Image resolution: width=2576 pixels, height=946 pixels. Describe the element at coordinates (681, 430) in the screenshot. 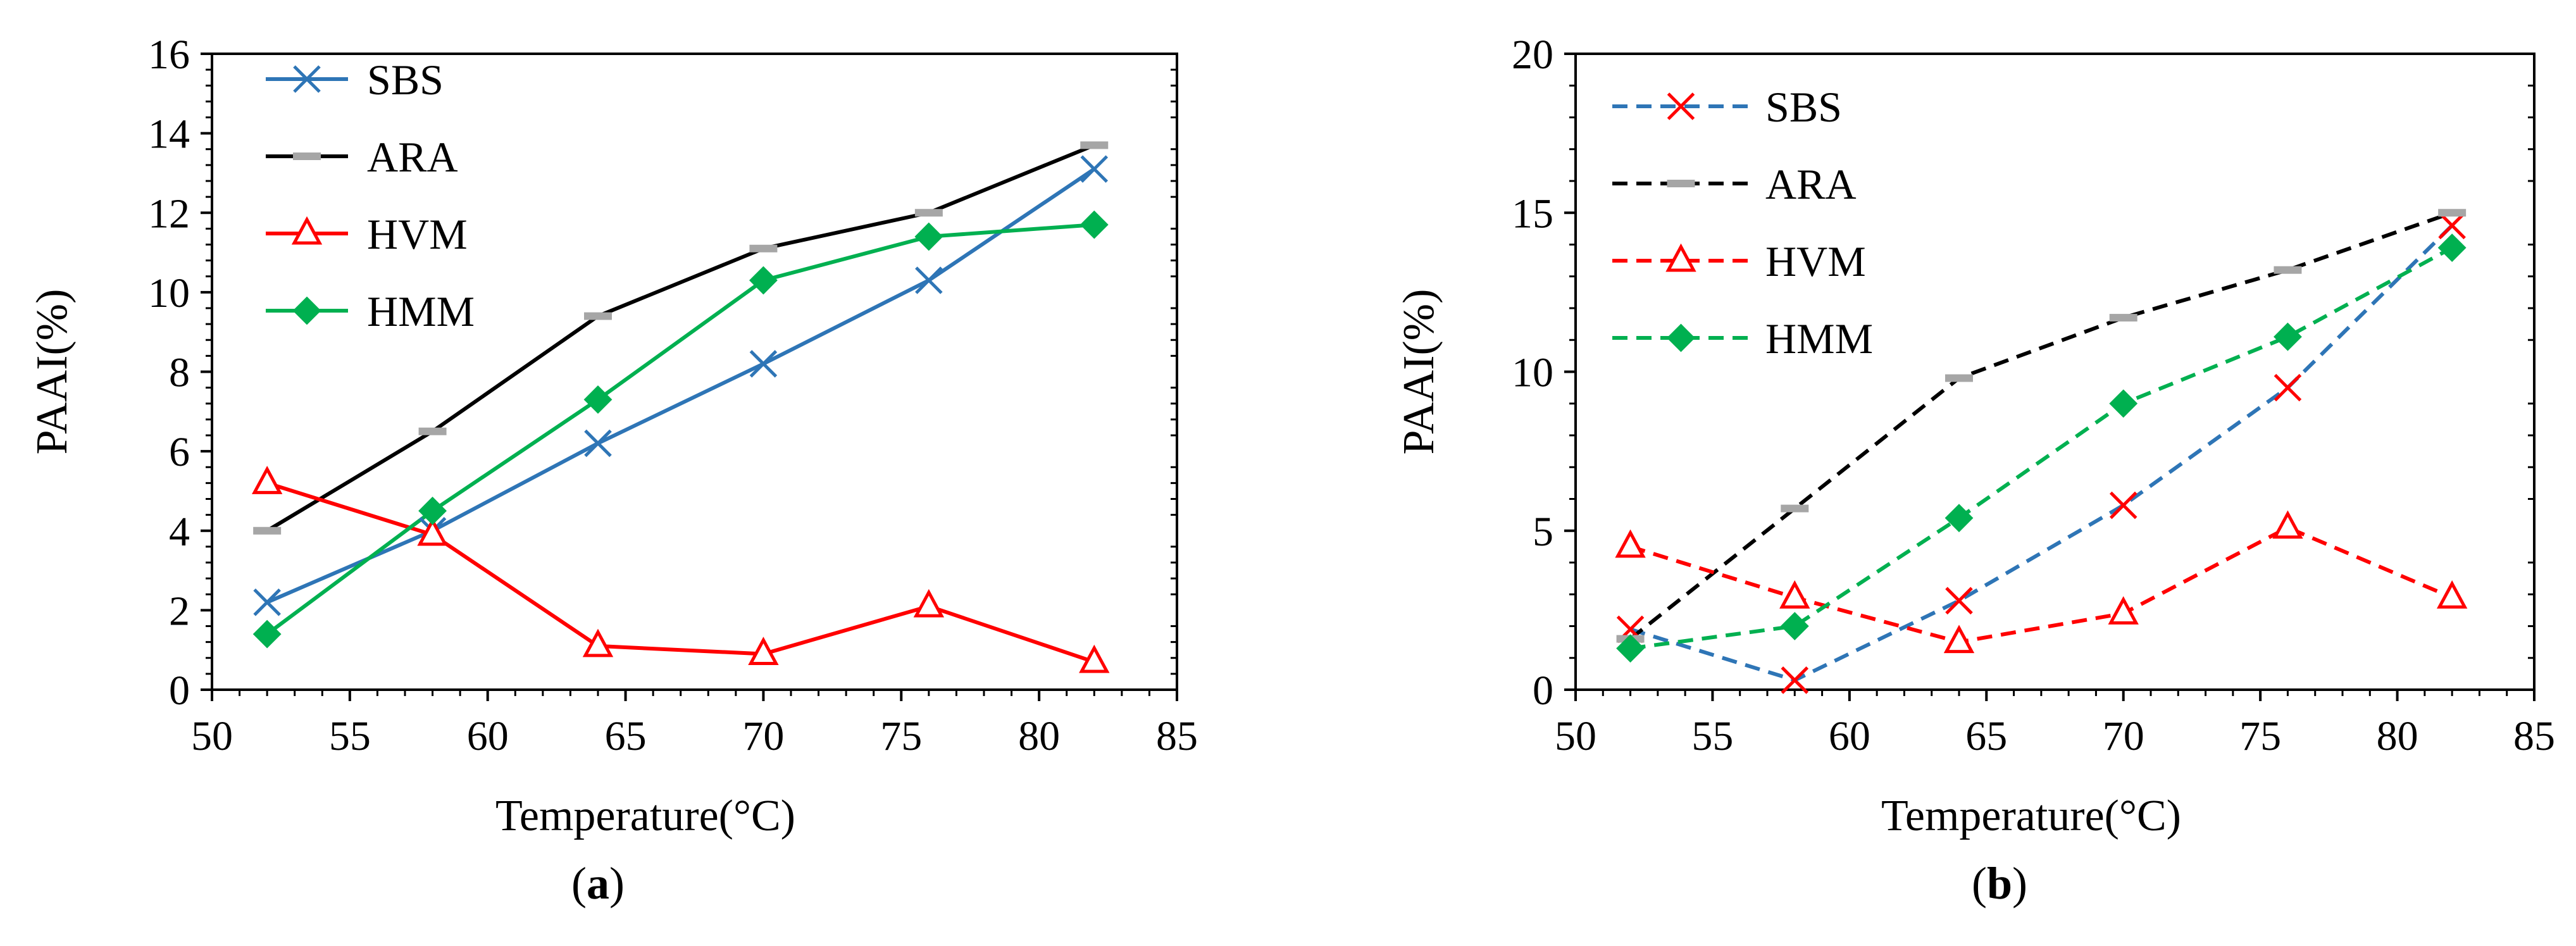

I see `series-line-a-hmm` at that location.